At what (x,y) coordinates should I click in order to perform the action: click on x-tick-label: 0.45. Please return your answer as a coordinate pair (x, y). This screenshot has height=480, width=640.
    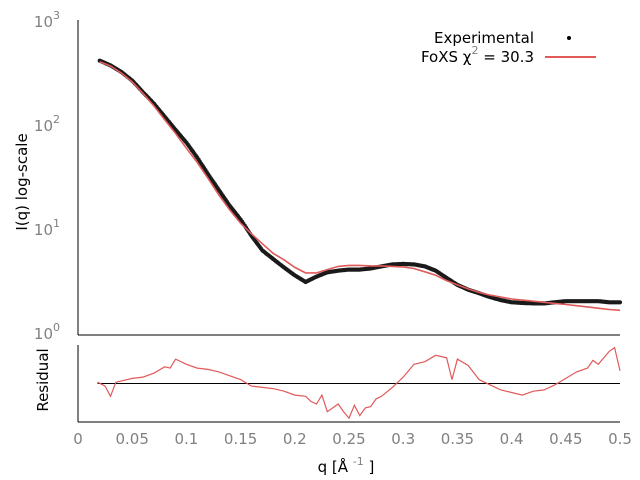
    Looking at the image, I should click on (565, 439).